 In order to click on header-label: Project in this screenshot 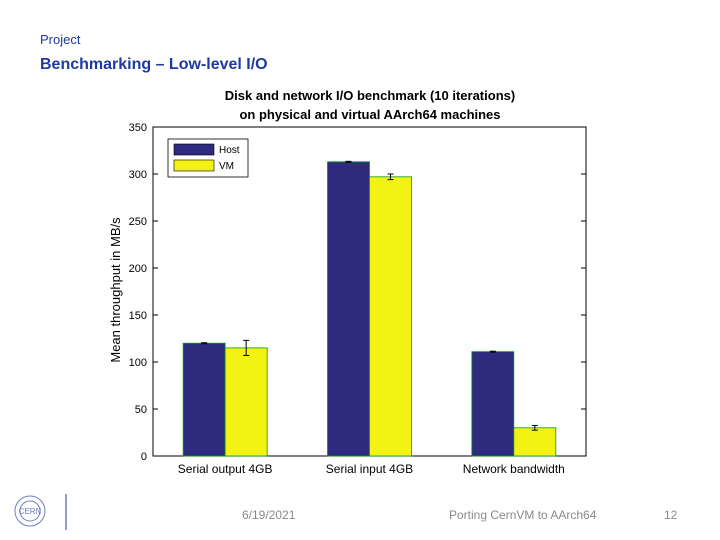, I will do `click(60, 39)`.